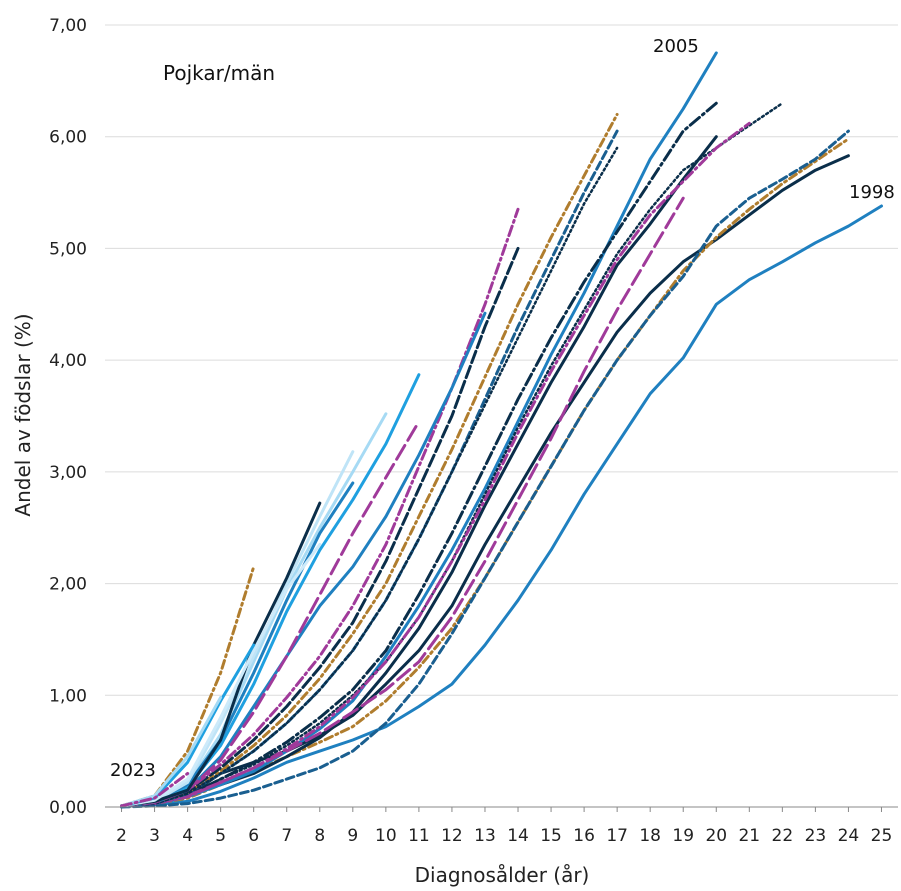 This screenshot has height=891, width=901. I want to click on y-tick-label: 6,00, so click(68, 138).